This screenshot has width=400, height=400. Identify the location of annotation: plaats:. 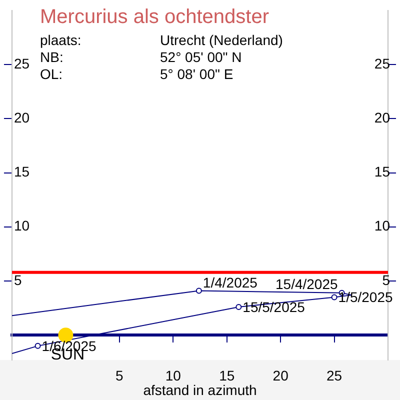
(61, 40).